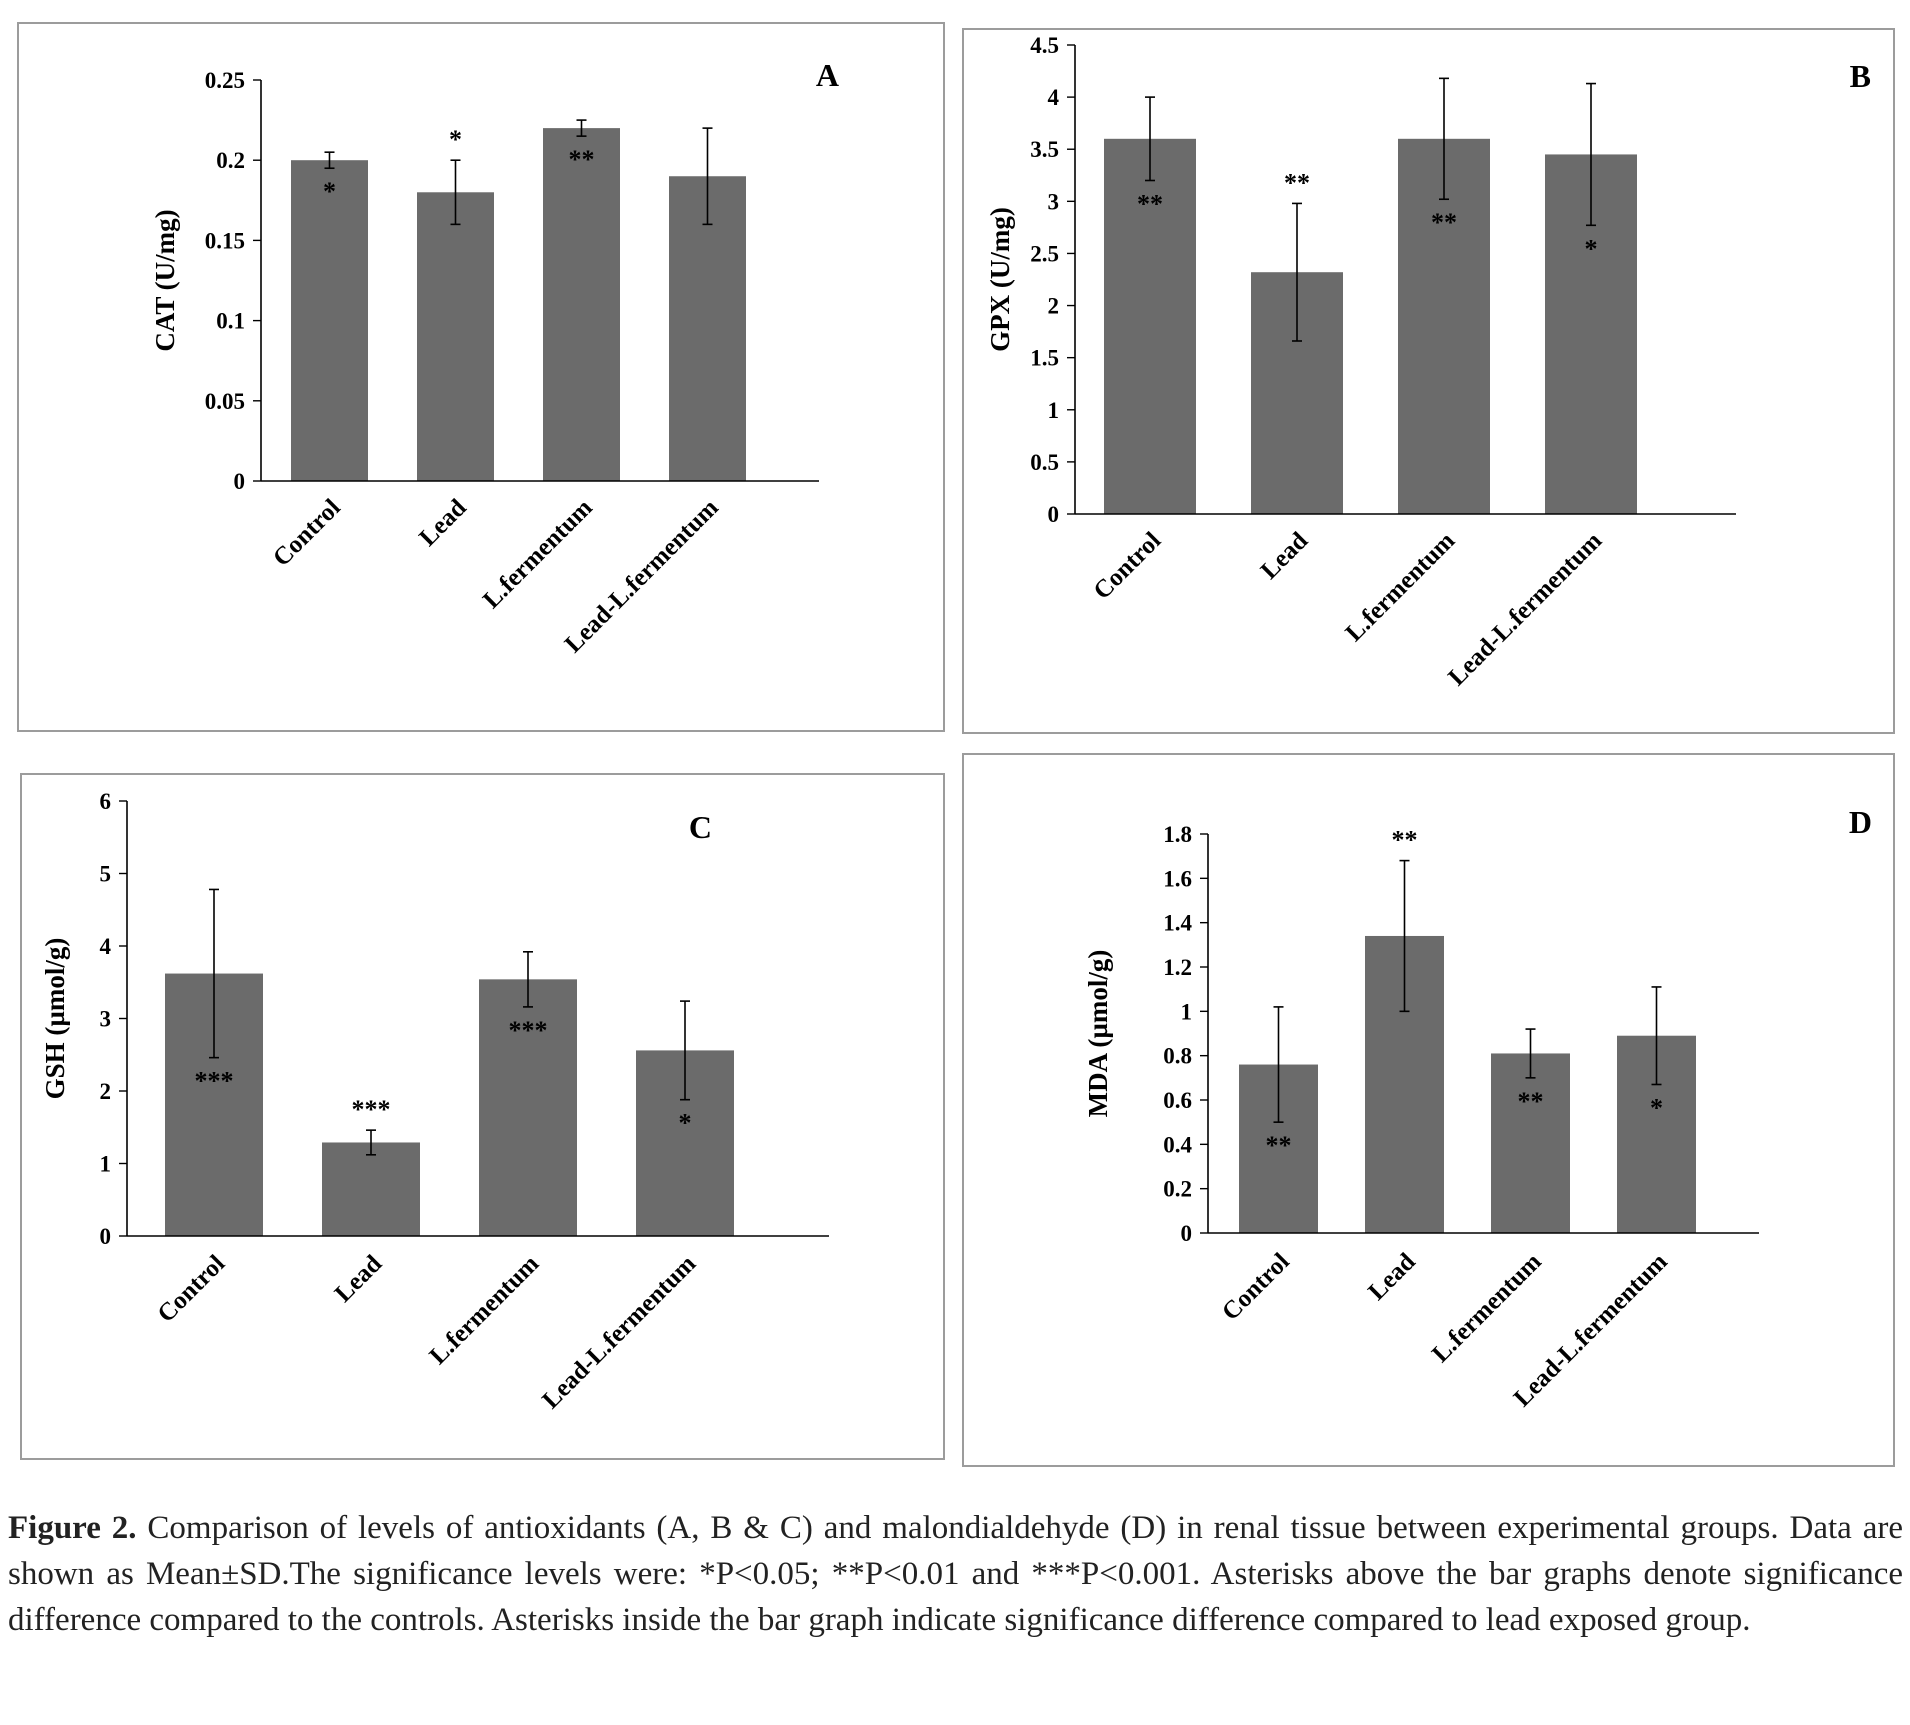  I want to click on chart-b-y-tick-label: 1, so click(1054, 410).